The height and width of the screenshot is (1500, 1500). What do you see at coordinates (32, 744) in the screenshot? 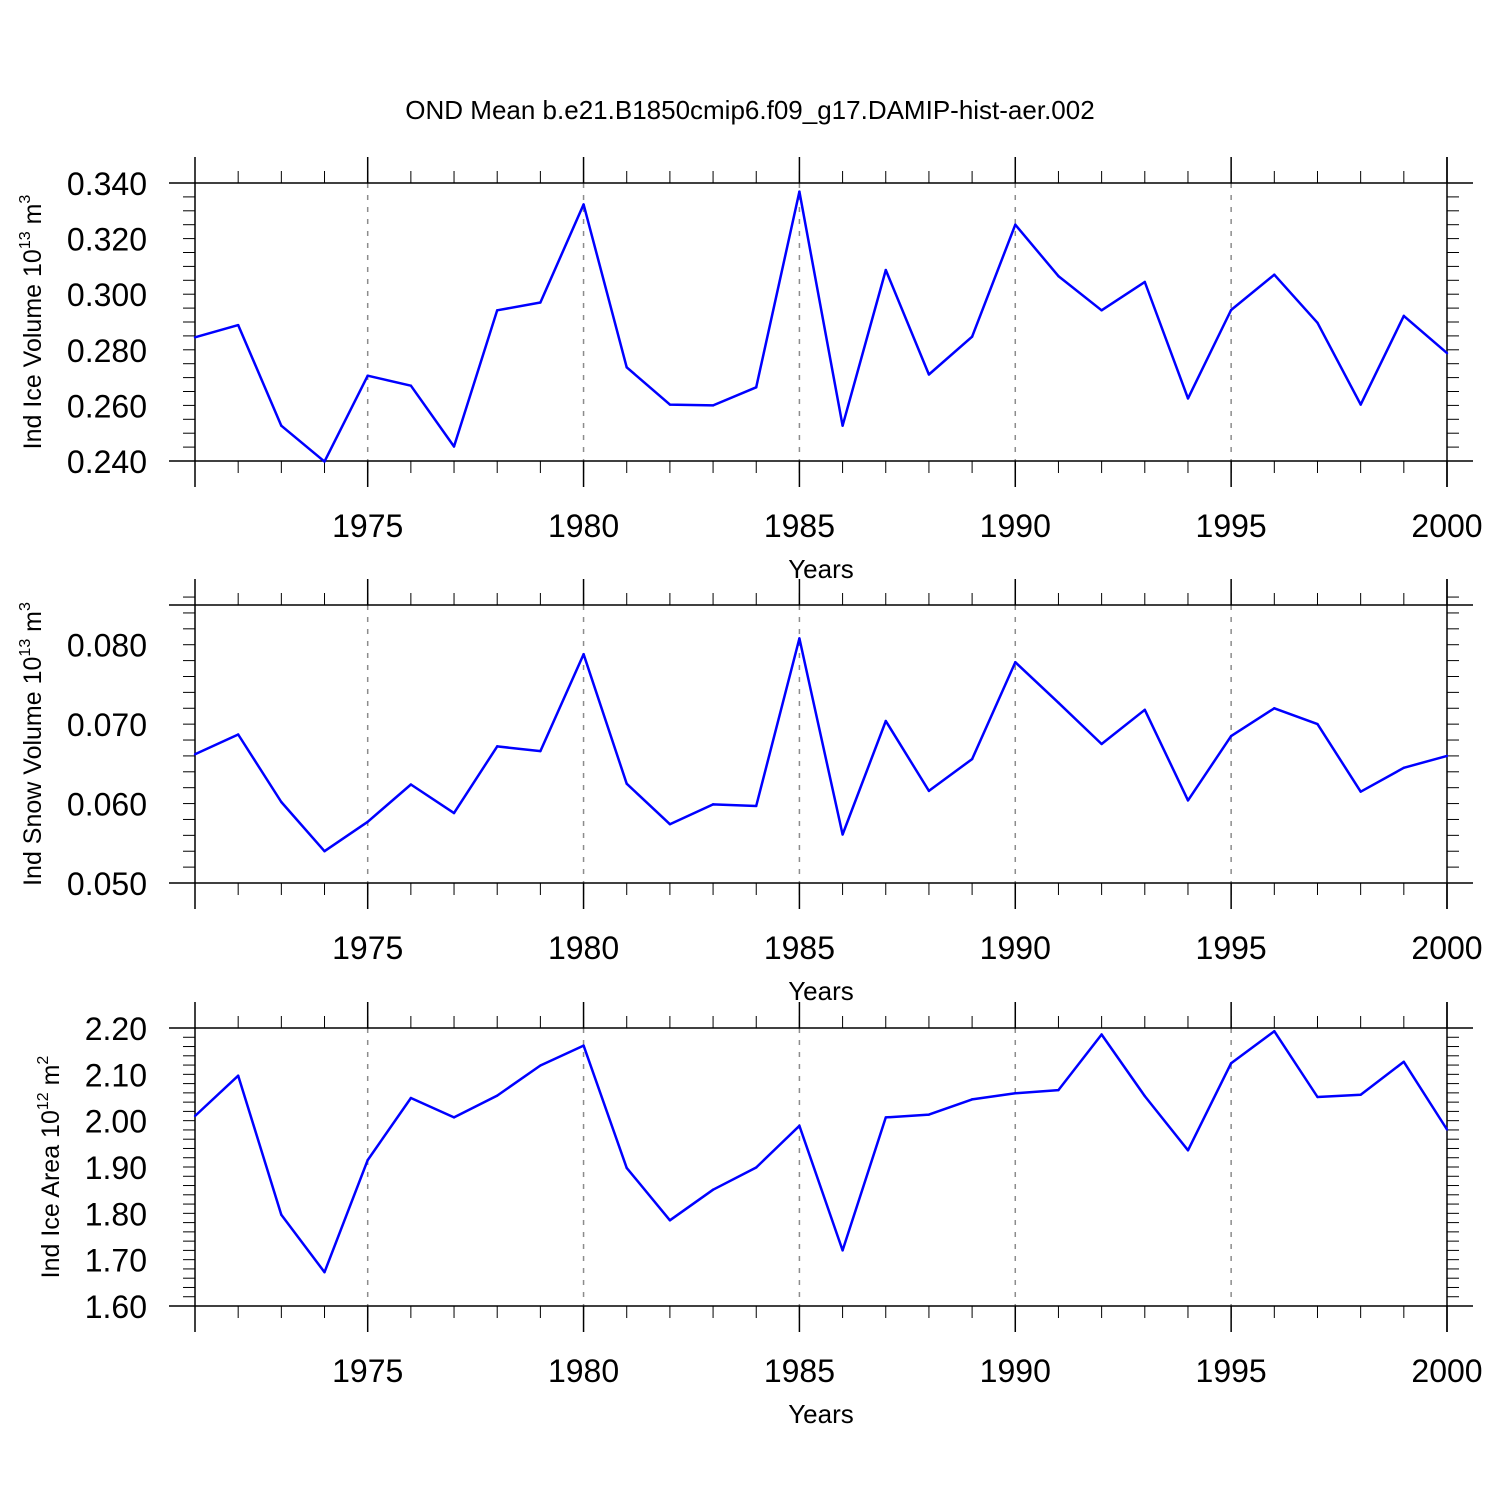
I see `y-axis-title: Ind Snow Volume 1013 m3` at bounding box center [32, 744].